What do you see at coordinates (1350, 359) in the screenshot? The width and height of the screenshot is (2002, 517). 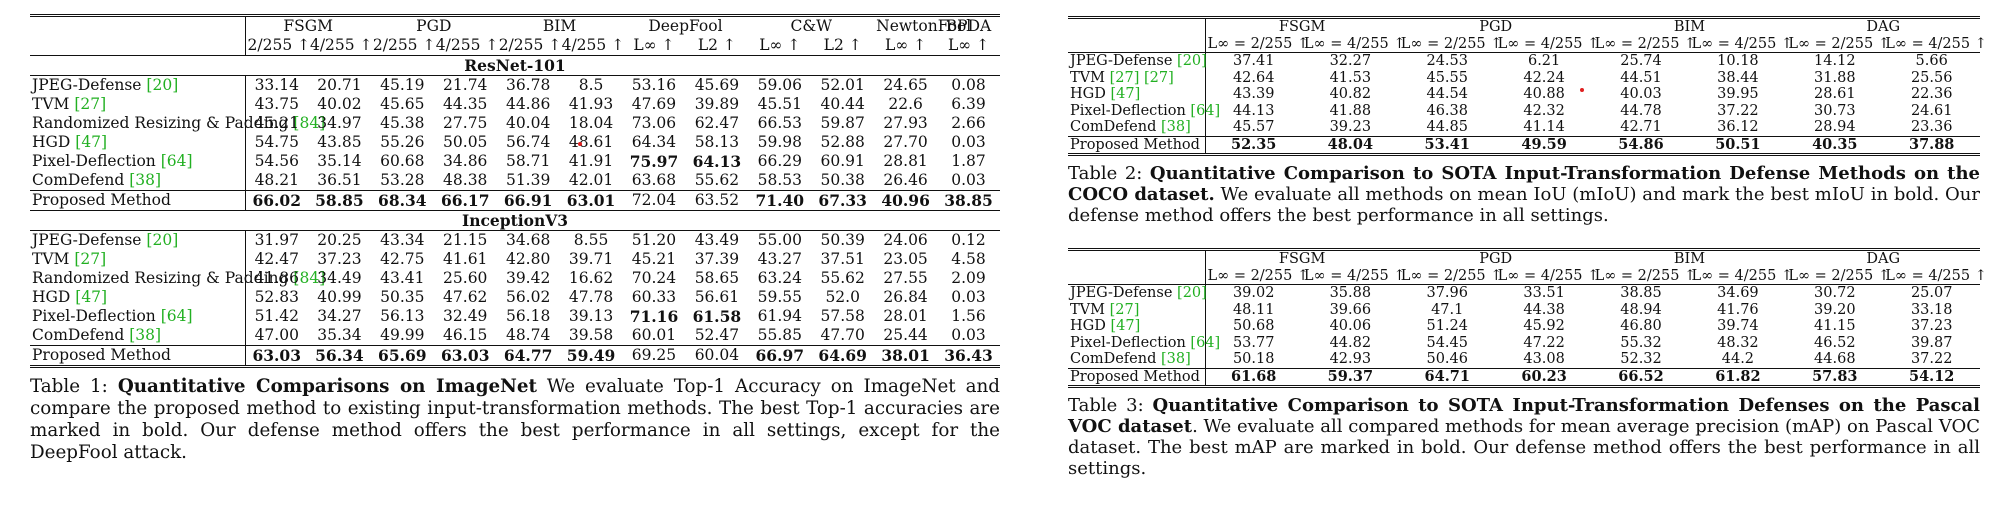 I see `value-cell: 42.93` at bounding box center [1350, 359].